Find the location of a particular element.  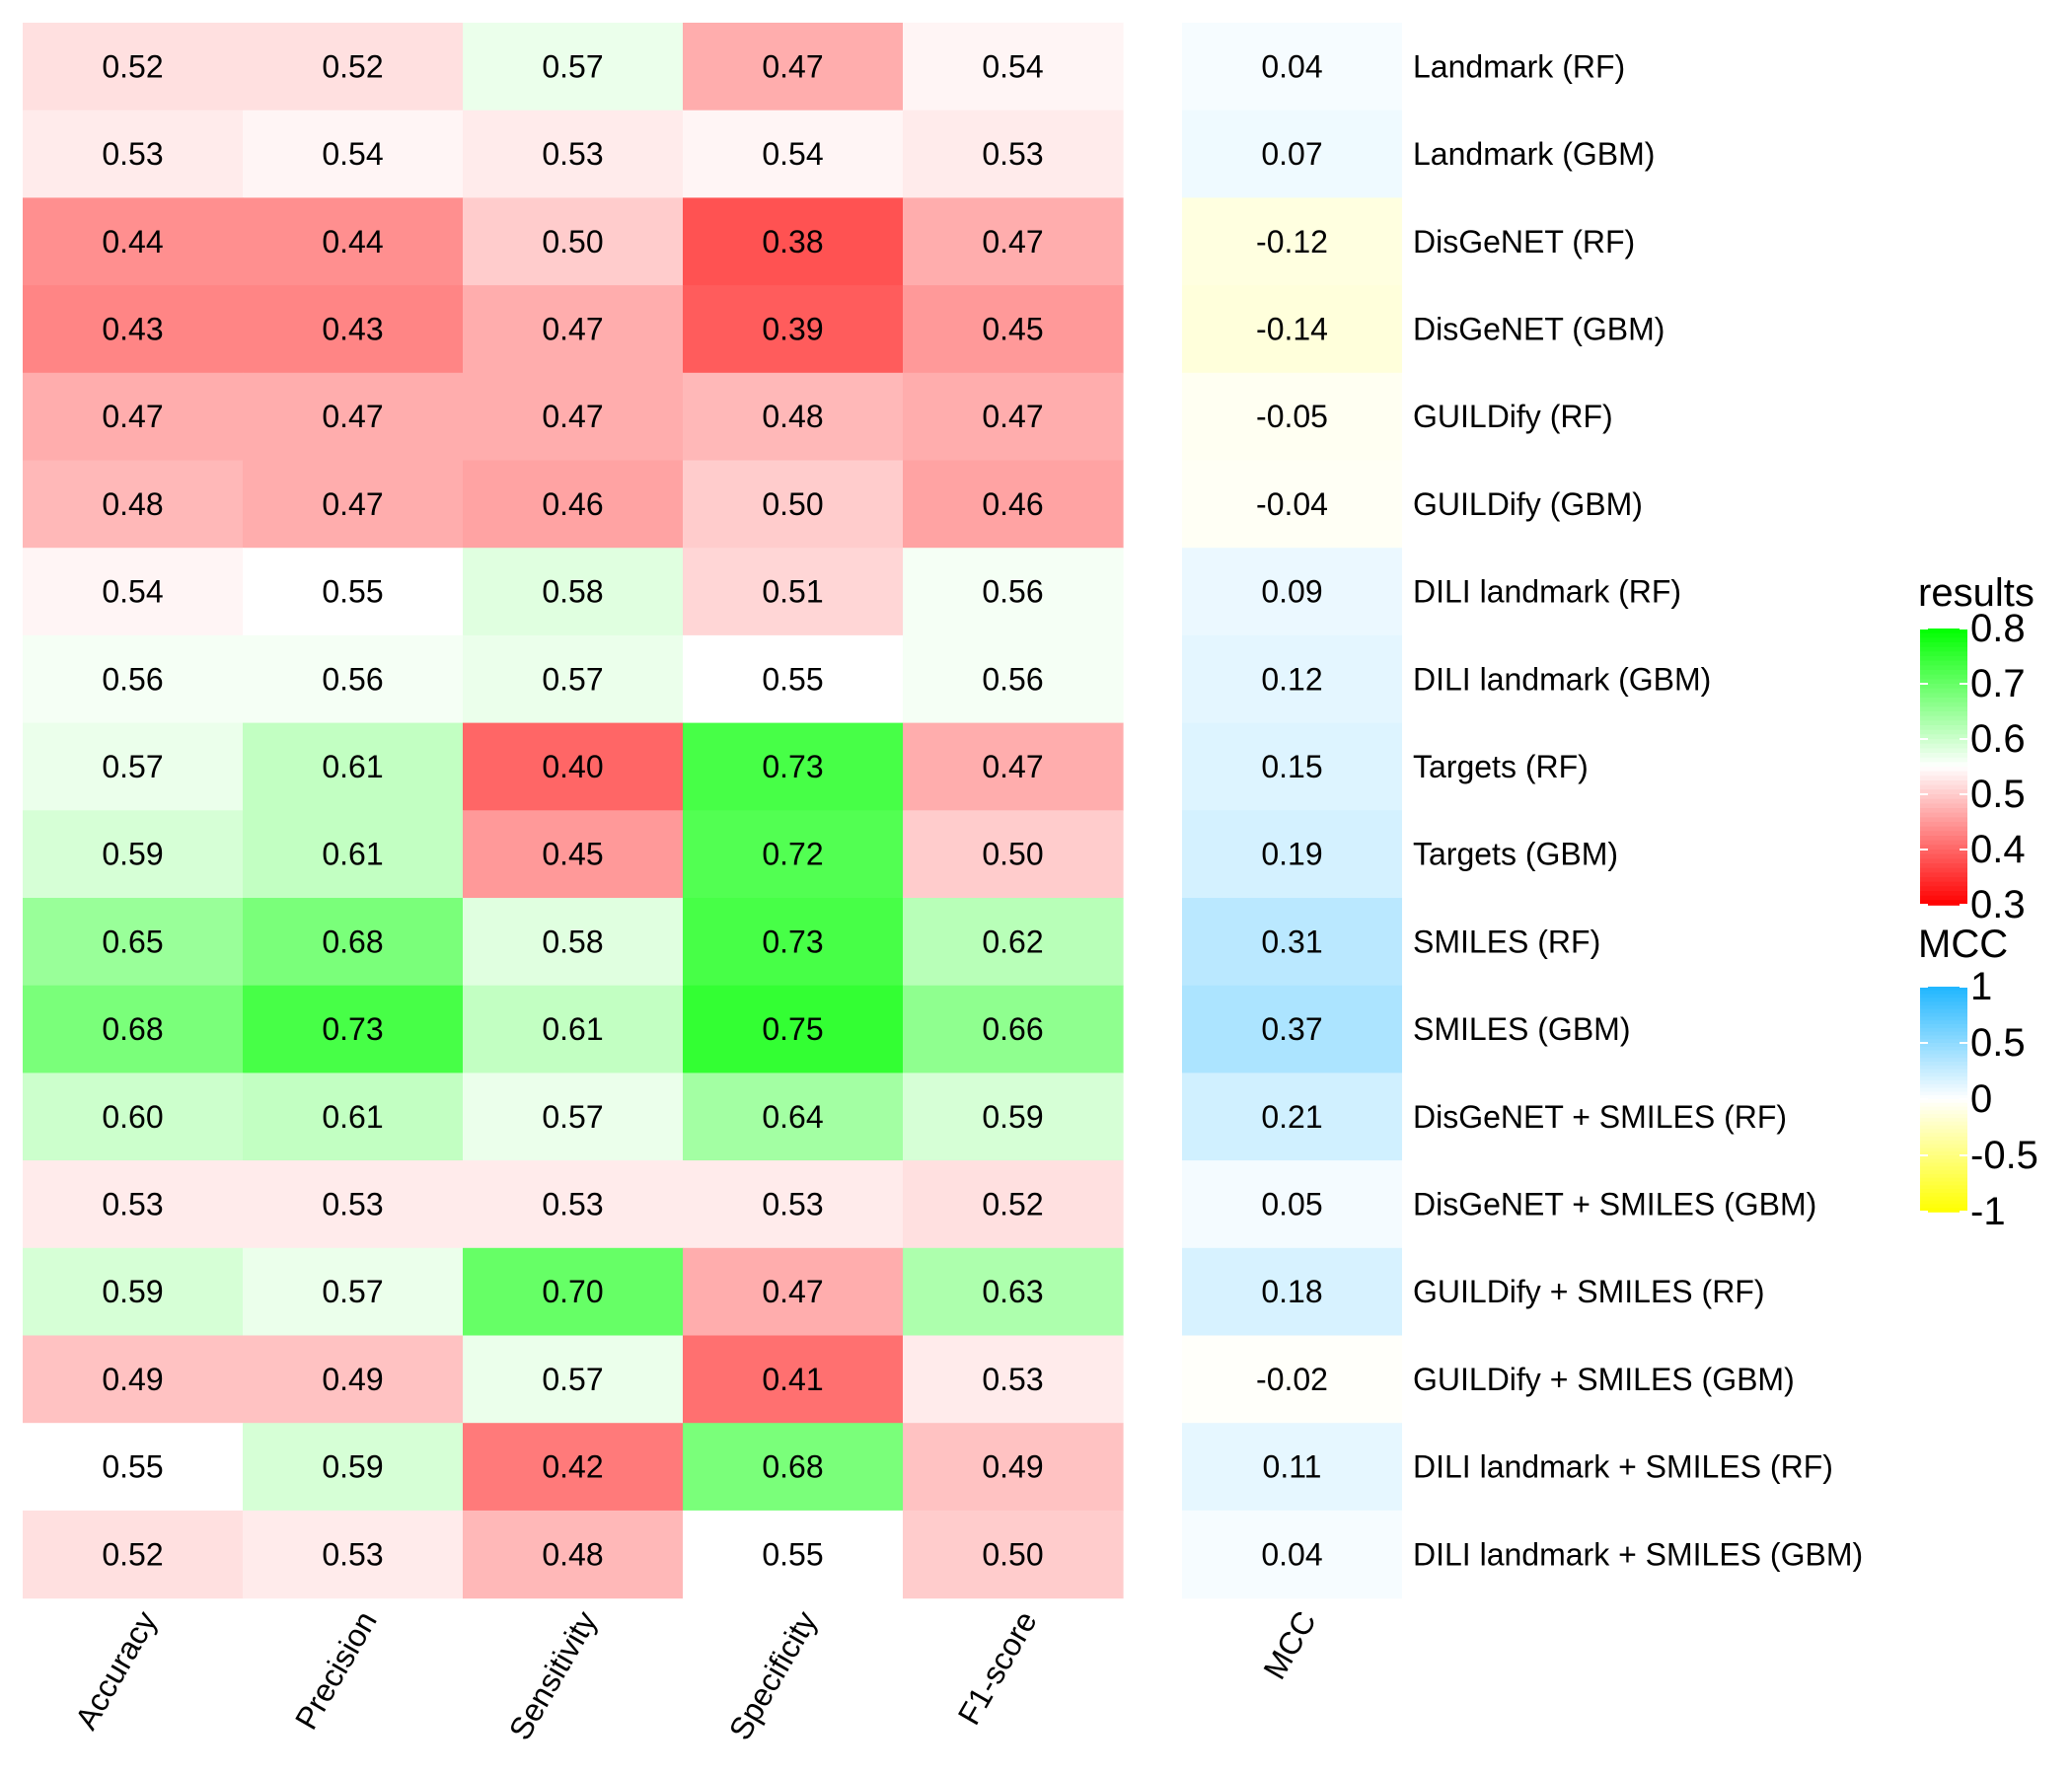

mcc-value-label: 0.05 is located at coordinates (1291, 1203).